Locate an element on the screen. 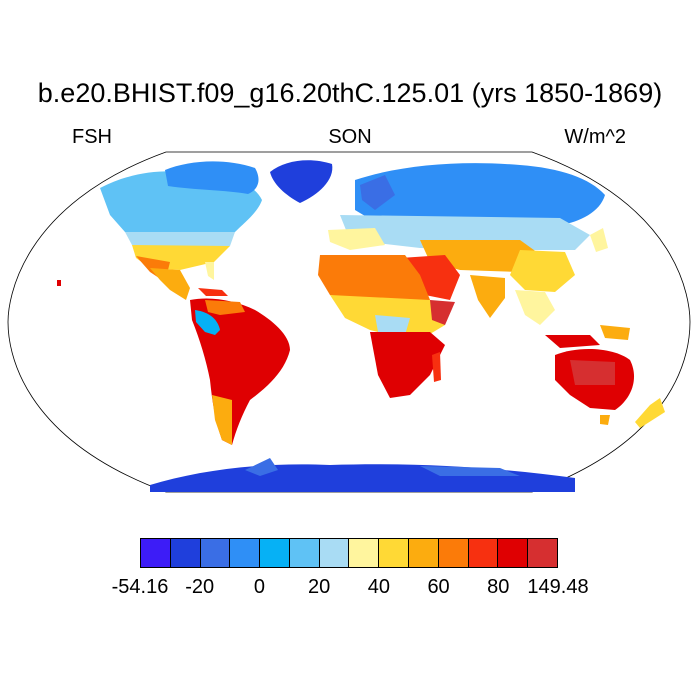  units-label: W/m^2 is located at coordinates (595, 137).